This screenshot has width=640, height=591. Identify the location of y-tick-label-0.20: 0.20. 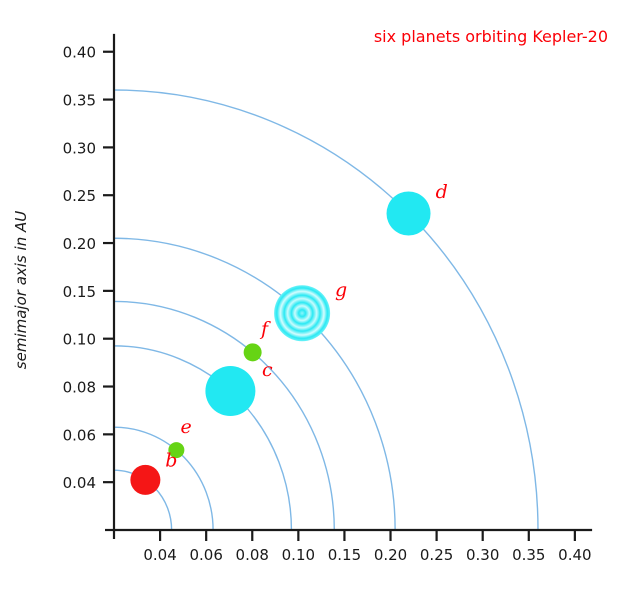
(79, 244).